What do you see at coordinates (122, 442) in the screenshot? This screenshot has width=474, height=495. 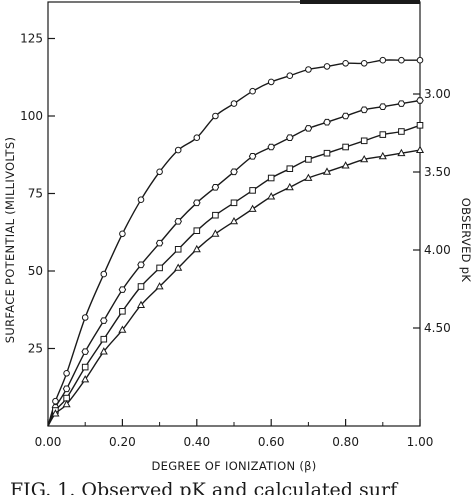 I see `x-tick-label: 0.20` at bounding box center [122, 442].